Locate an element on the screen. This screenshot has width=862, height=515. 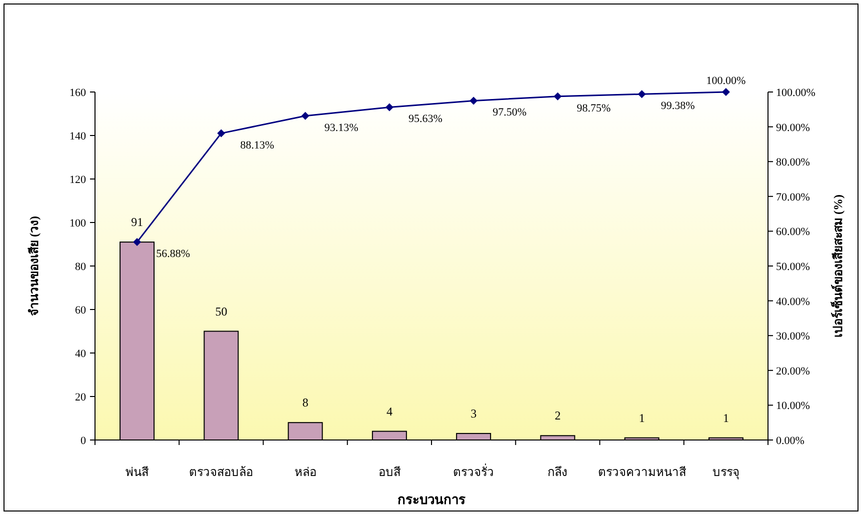
y2-axis-title: เปอร์เซ็นต์ของเสียสะสม (%) is located at coordinates (837, 266).